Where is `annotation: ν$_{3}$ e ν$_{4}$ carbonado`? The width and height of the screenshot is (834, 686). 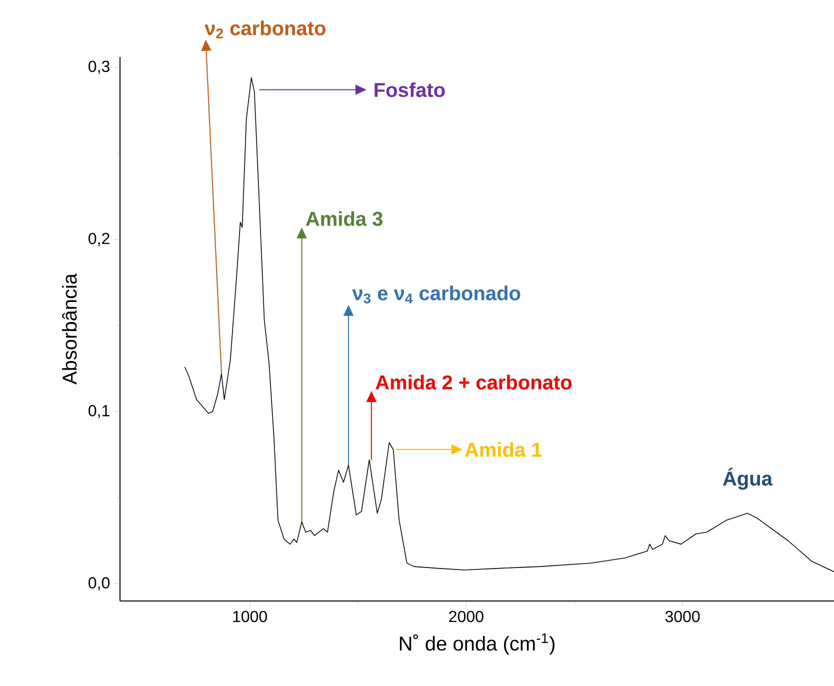
annotation: ν$_{3}$ e ν$_{4}$ carbonado is located at coordinates (436, 295).